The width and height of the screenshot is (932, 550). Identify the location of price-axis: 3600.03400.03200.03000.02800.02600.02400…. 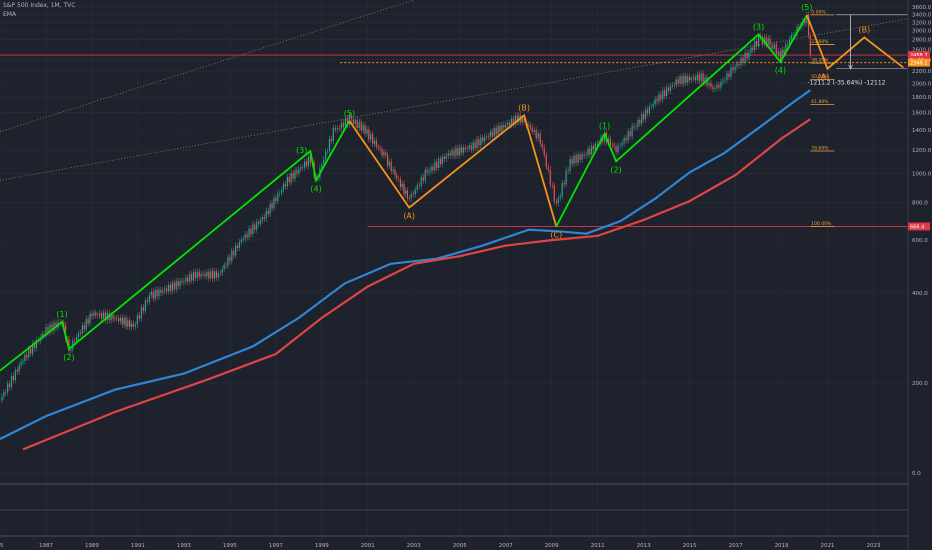
(919, 275).